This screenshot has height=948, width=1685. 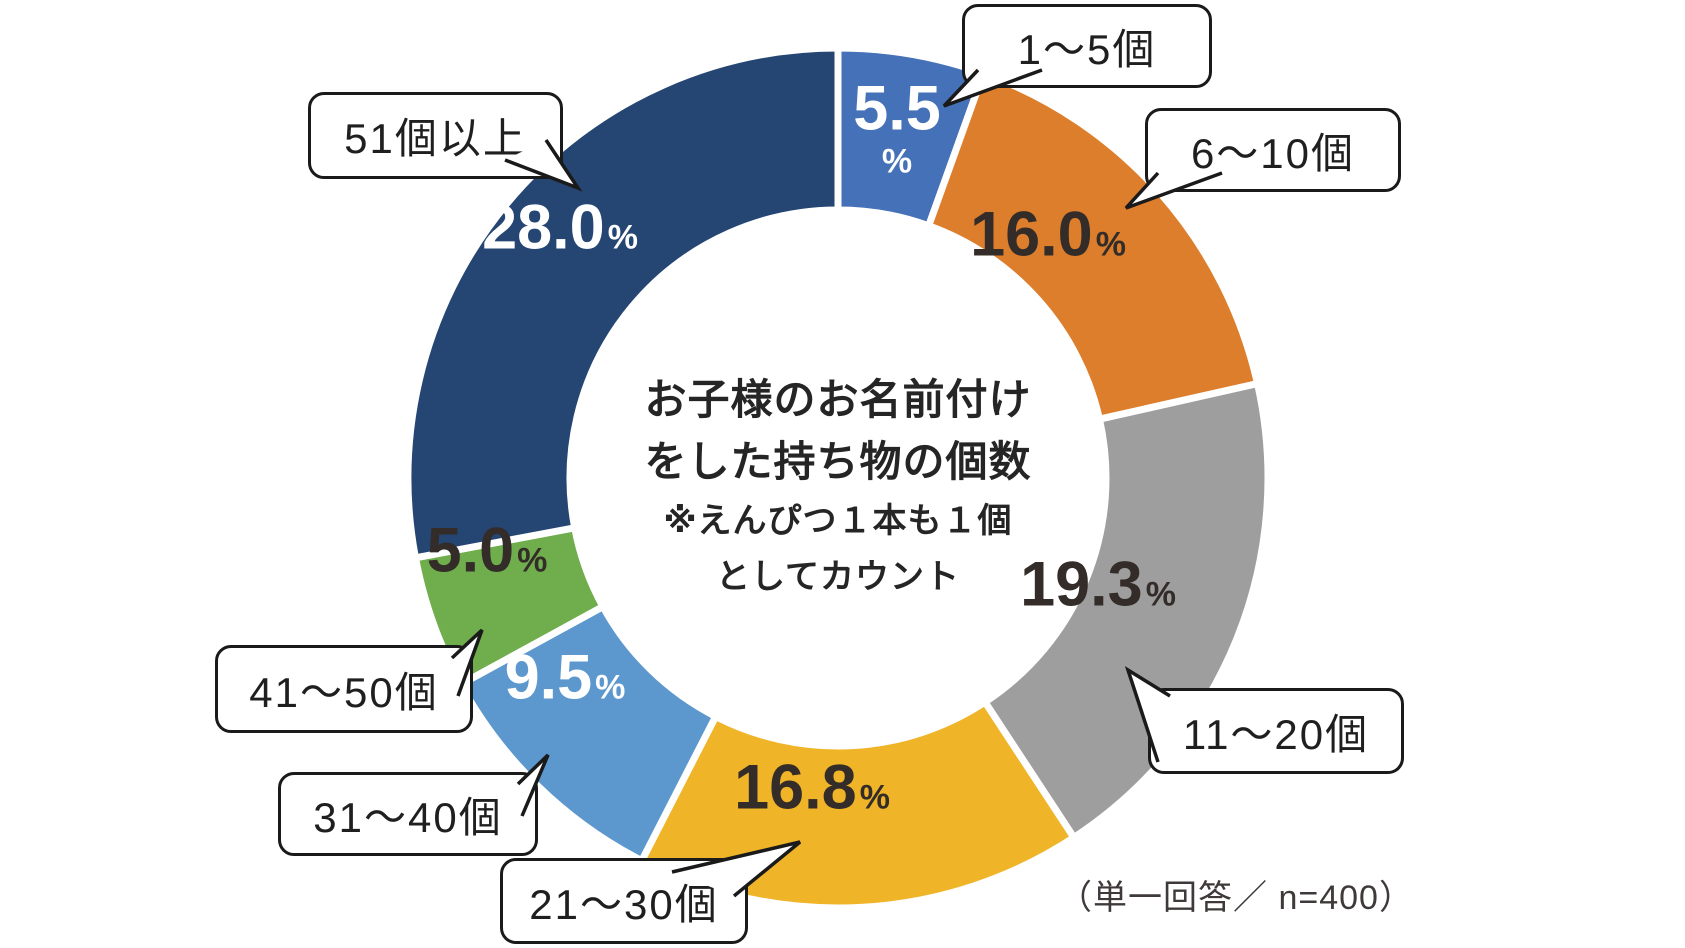 I want to click on segment-6〜10個, so click(x=1093, y=246).